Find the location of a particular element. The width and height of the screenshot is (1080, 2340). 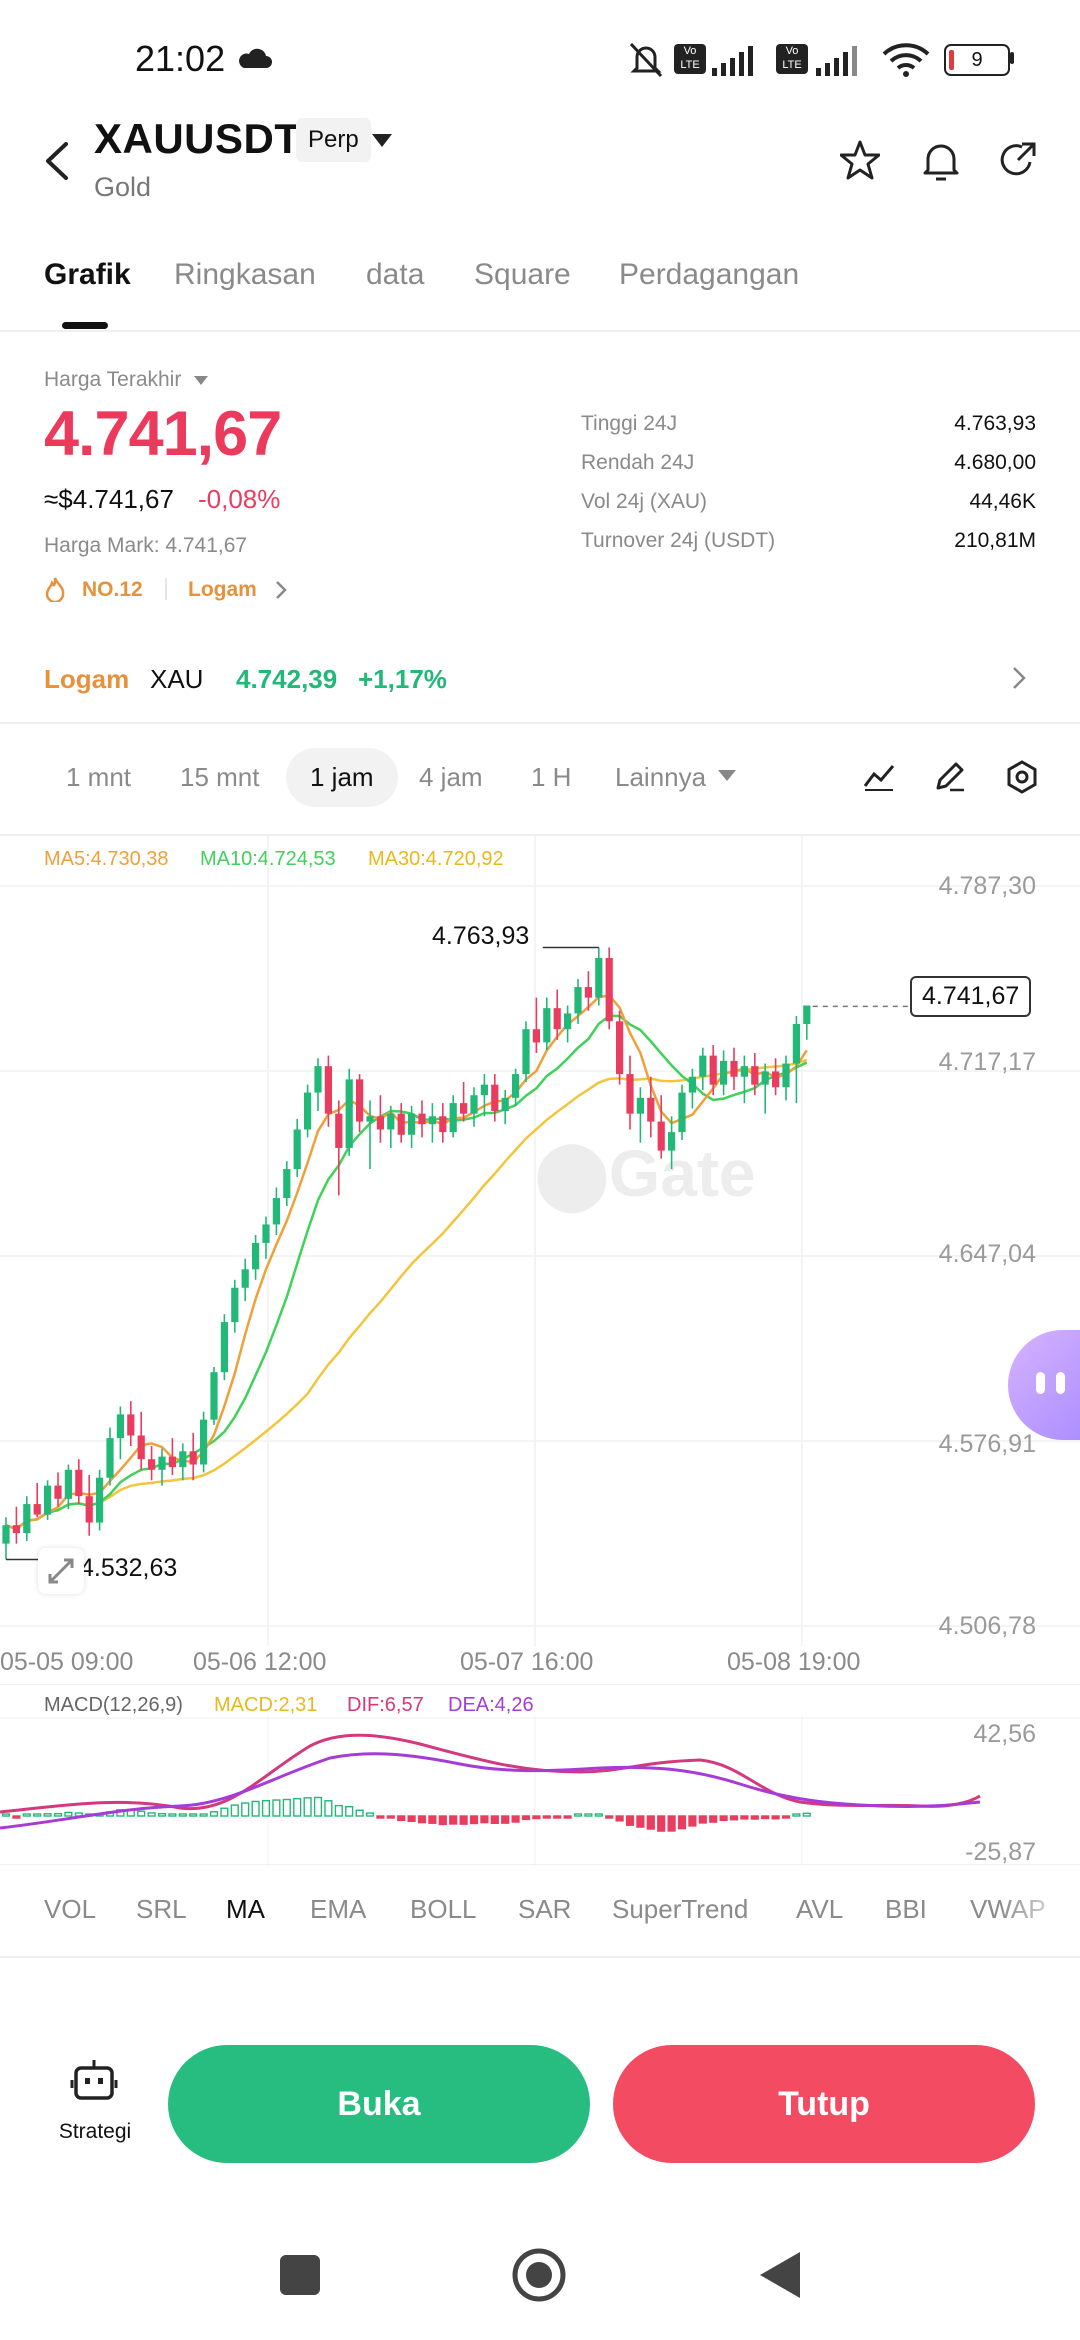

stat-label-turnover: Turnover 24j (USDT) is located at coordinates (678, 540).